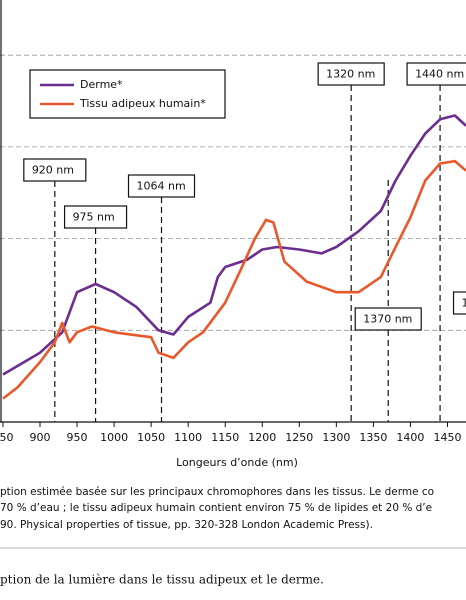 Image resolution: width=466 pixels, height=600 pixels. What do you see at coordinates (142, 103) in the screenshot?
I see `legend-label: Tissu adipeux humain*` at bounding box center [142, 103].